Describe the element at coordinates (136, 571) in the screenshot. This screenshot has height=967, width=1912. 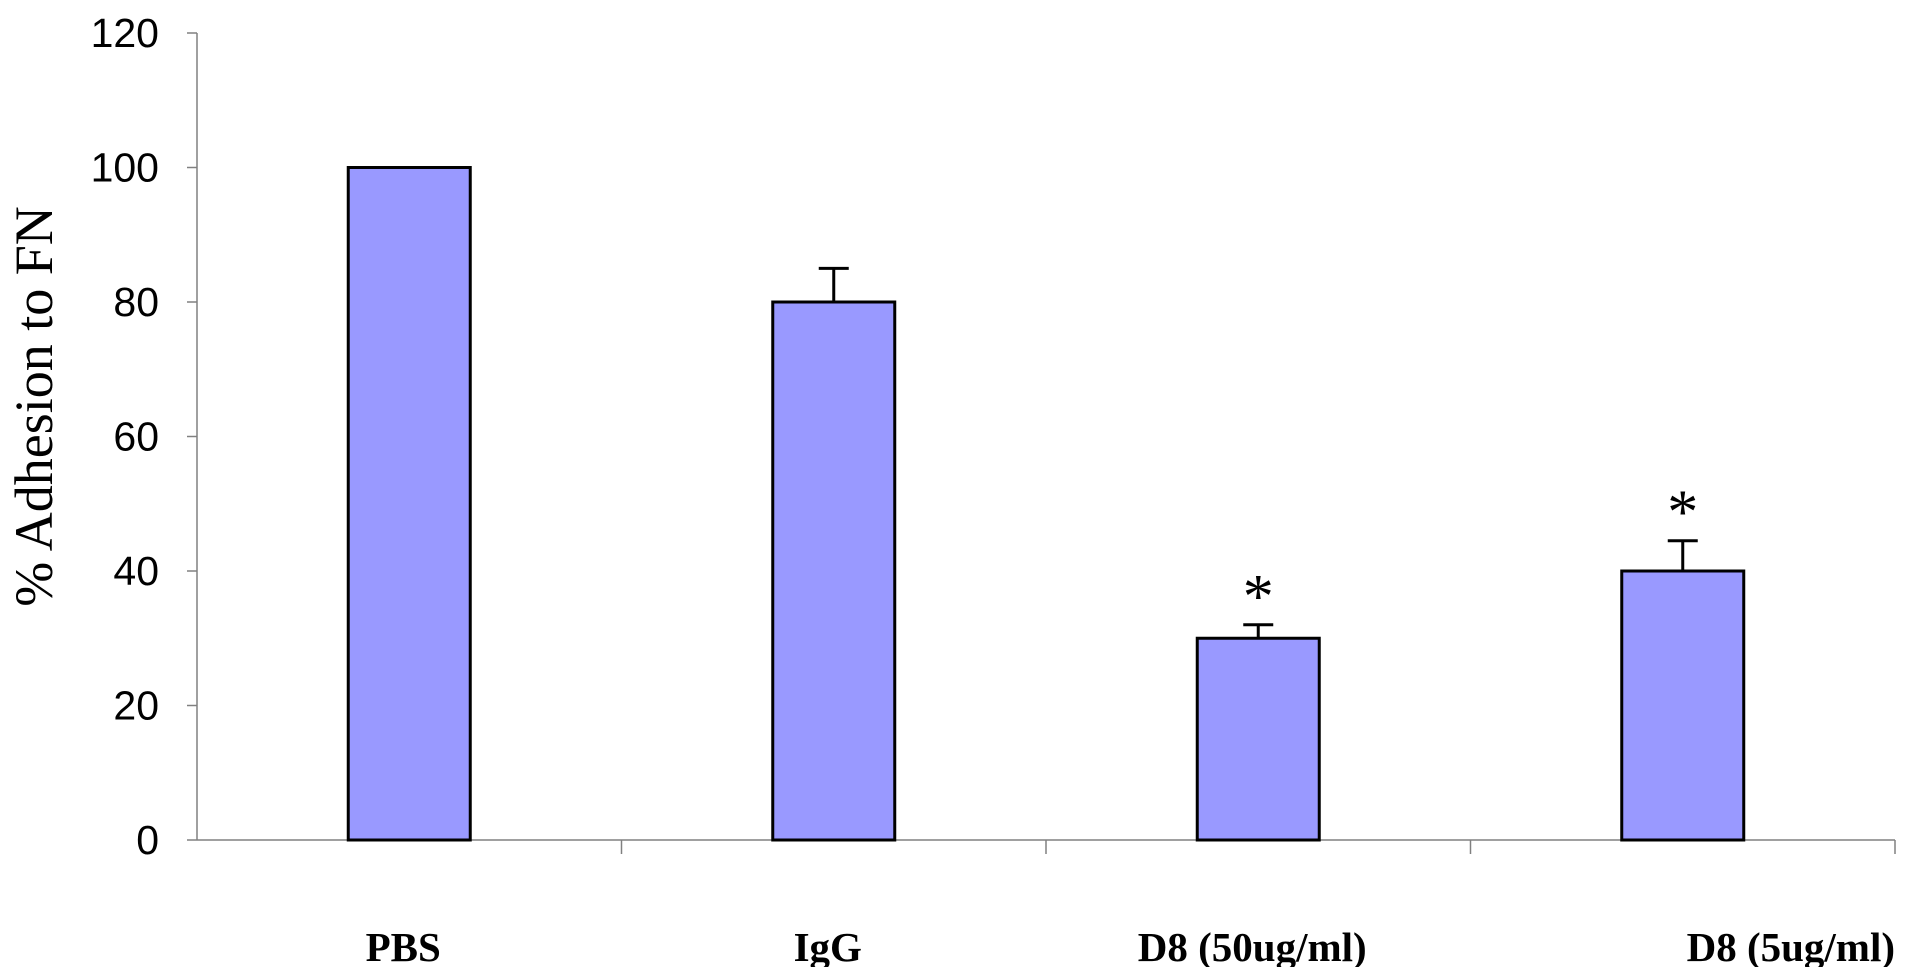
I see `y-tick-label: 40` at that location.